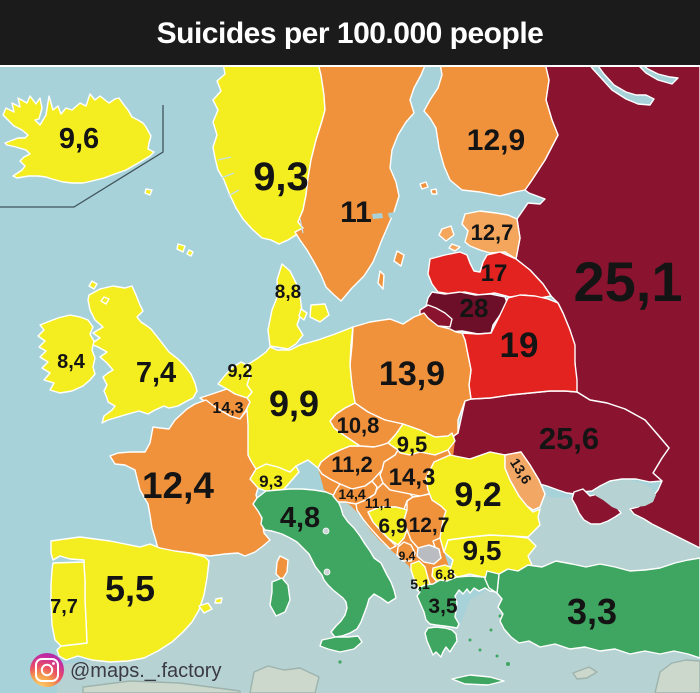  Describe the element at coordinates (420, 584) in the screenshot. I see `svg-text: 5,1` at that location.